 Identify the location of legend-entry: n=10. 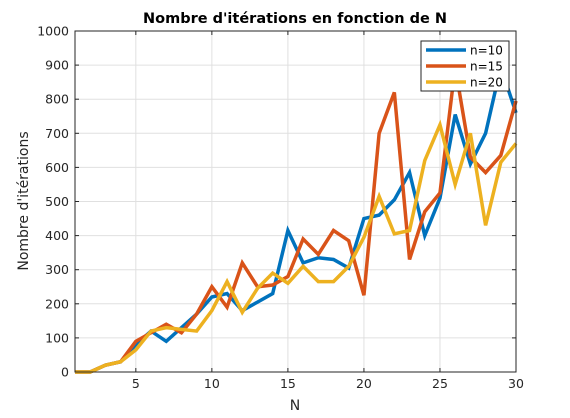
(486, 51).